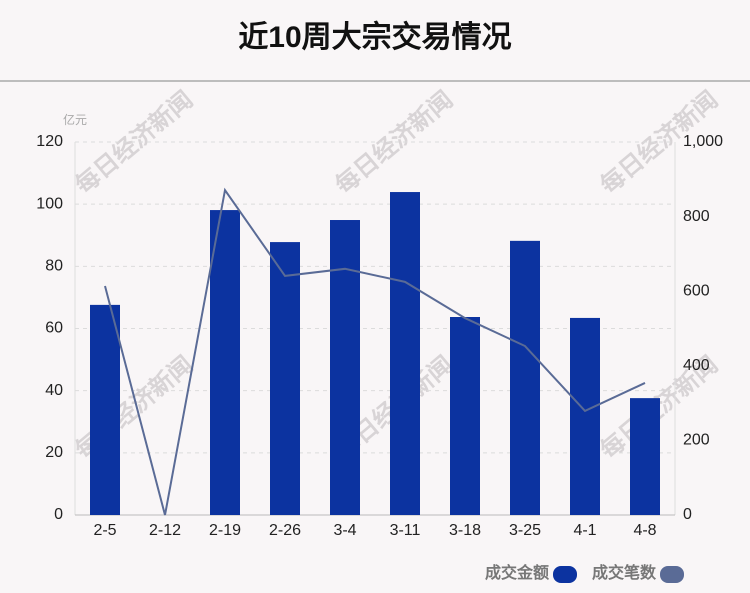 This screenshot has height=593, width=750. I want to click on x-tick-label: 3-4, so click(344, 530).